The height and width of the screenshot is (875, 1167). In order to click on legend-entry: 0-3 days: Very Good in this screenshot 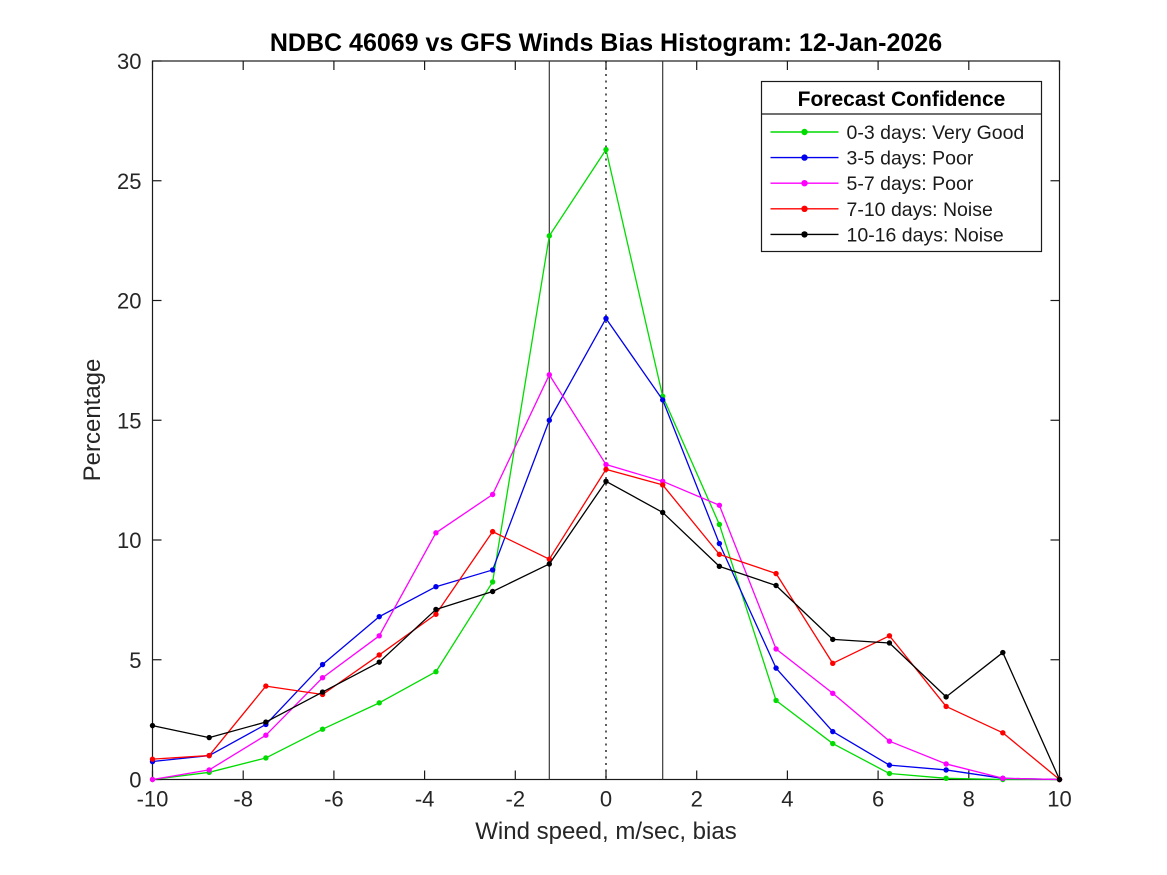, I will do `click(897, 133)`.